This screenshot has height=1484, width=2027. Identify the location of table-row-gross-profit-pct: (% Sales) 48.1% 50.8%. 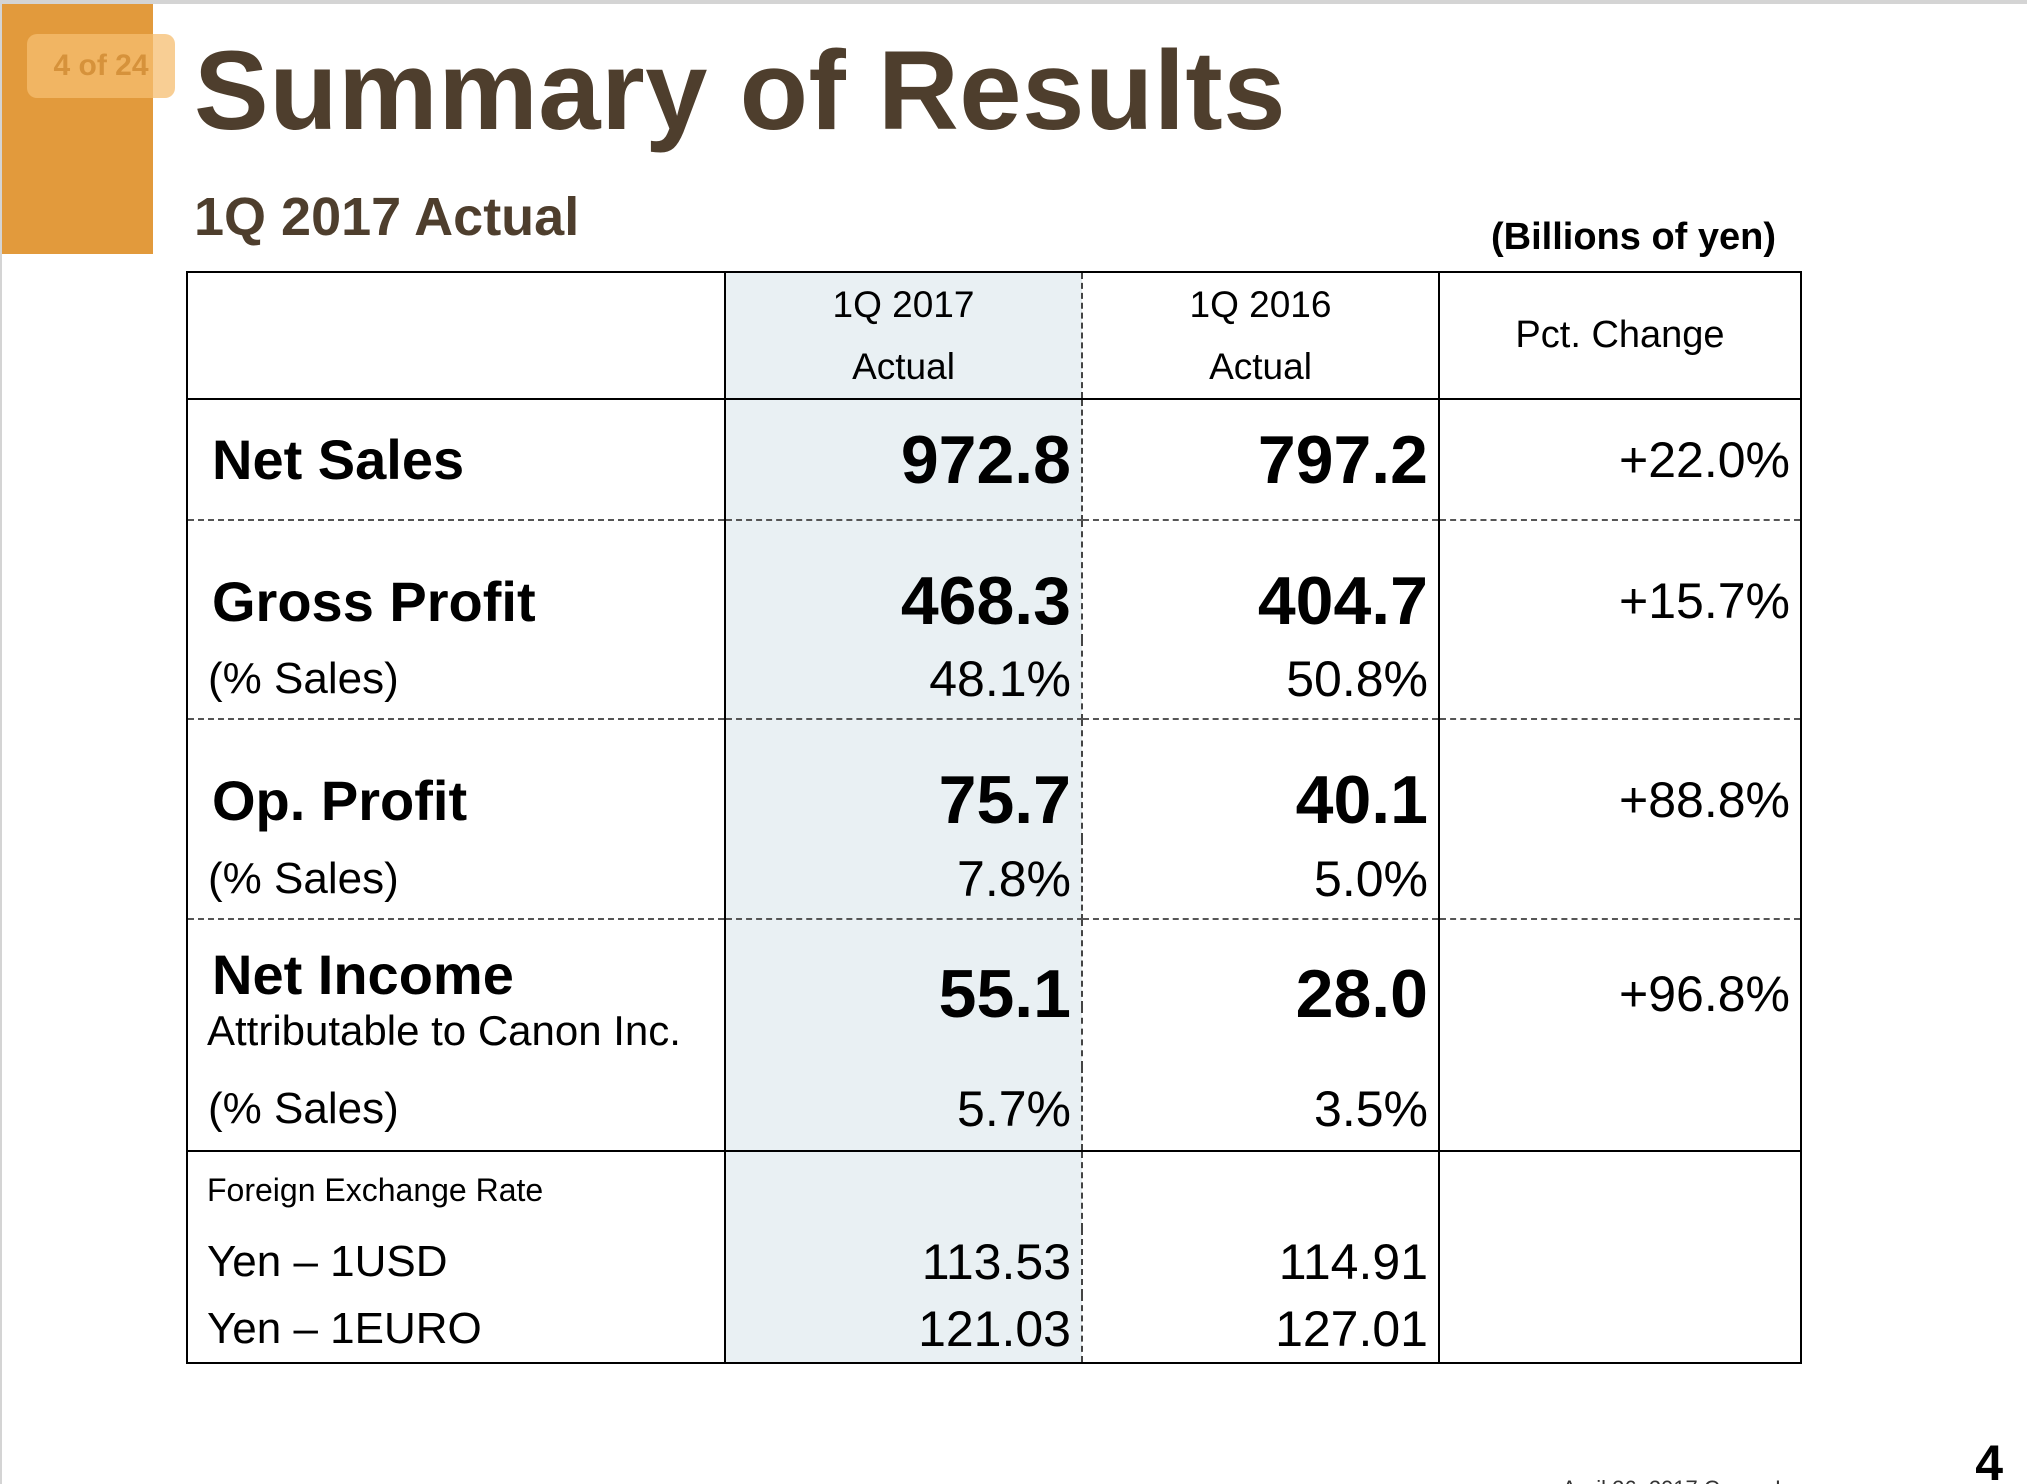
(994, 680).